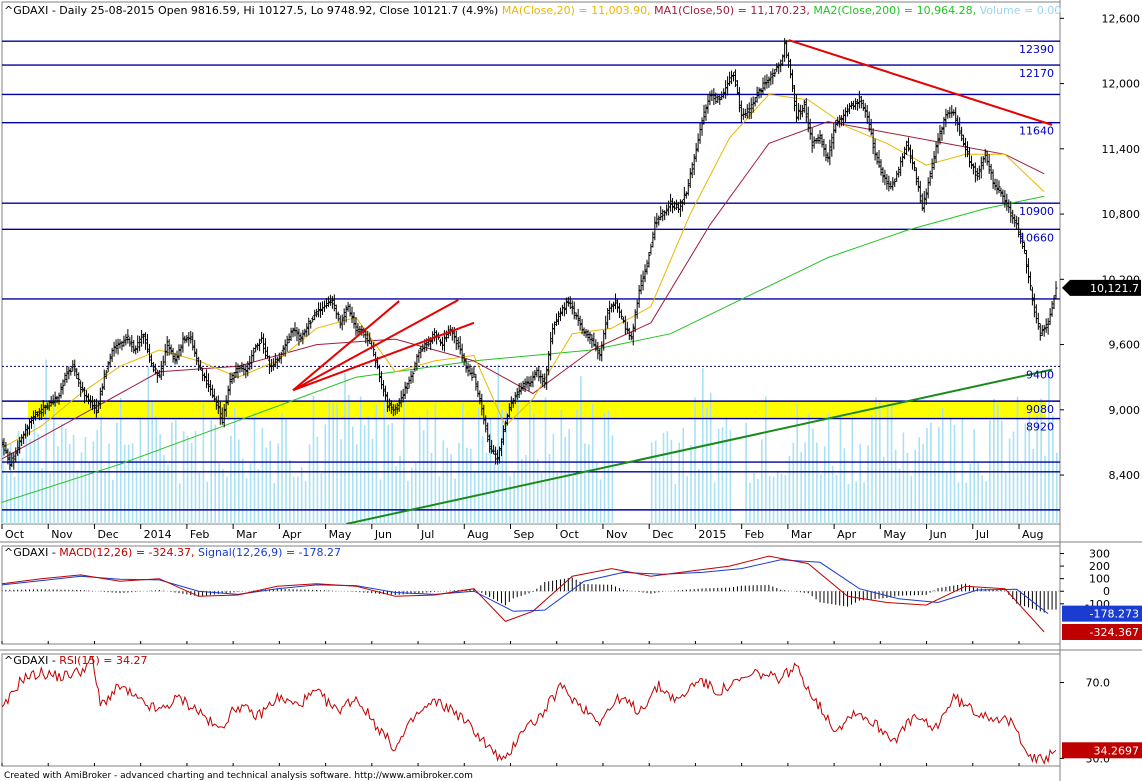 This screenshot has height=781, width=1142. What do you see at coordinates (982, 534) in the screenshot?
I see `x-tick-label: Jul` at bounding box center [982, 534].